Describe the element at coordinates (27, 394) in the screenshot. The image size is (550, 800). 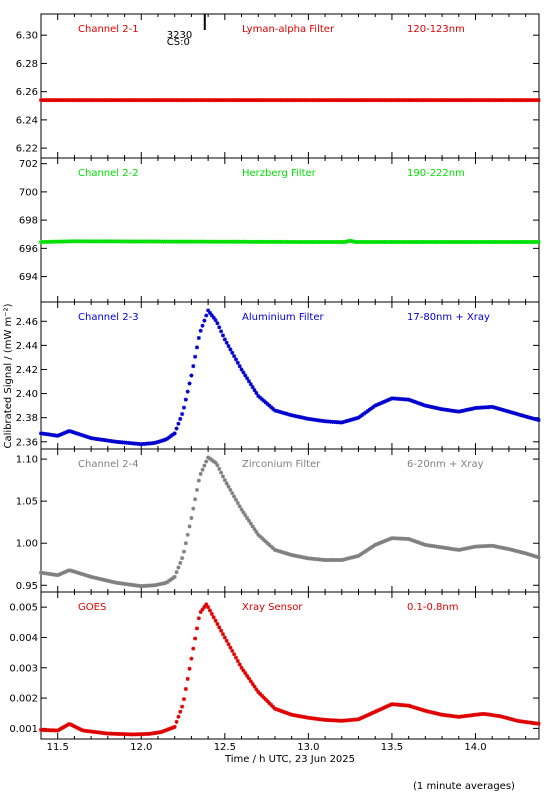
I see `y-tick-label: 2.40` at that location.